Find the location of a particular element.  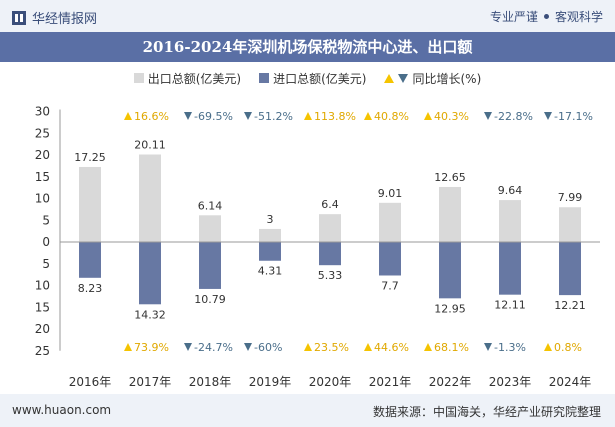

brand-logo-icon is located at coordinates (19, 17).